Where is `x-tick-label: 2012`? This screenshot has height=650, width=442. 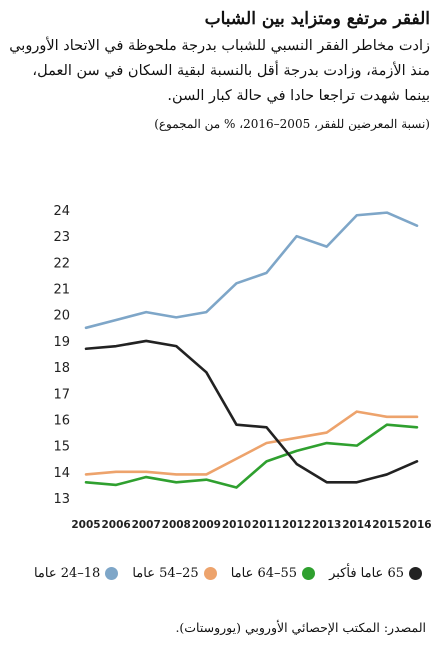 x-tick-label: 2012 is located at coordinates (296, 525).